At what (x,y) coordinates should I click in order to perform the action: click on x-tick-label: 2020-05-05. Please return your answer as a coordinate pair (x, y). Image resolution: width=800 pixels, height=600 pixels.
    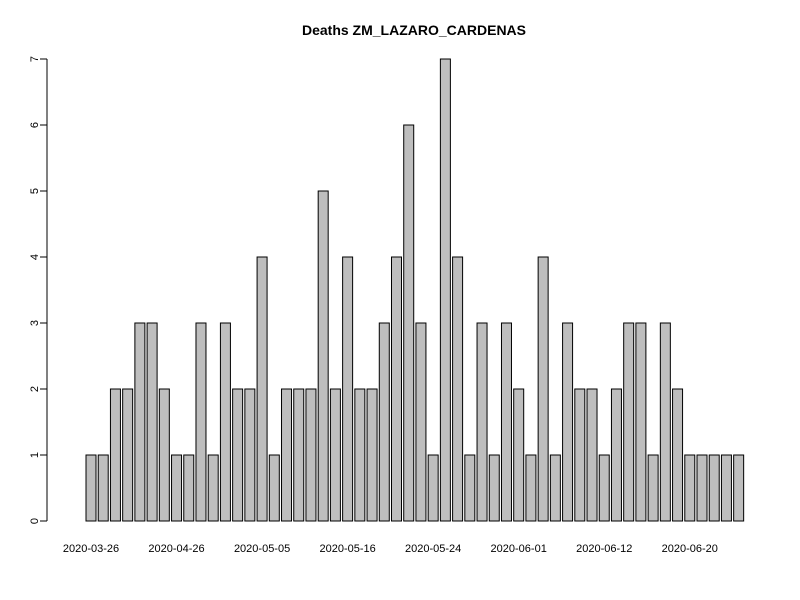
    Looking at the image, I should click on (262, 549).